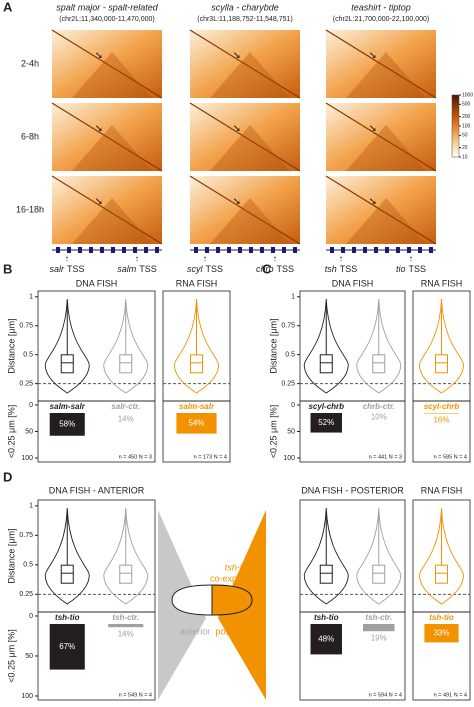 Image resolution: width=474 pixels, height=707 pixels. Describe the element at coordinates (97, 283) in the screenshot. I see `plot-header: DNA FISH` at that location.